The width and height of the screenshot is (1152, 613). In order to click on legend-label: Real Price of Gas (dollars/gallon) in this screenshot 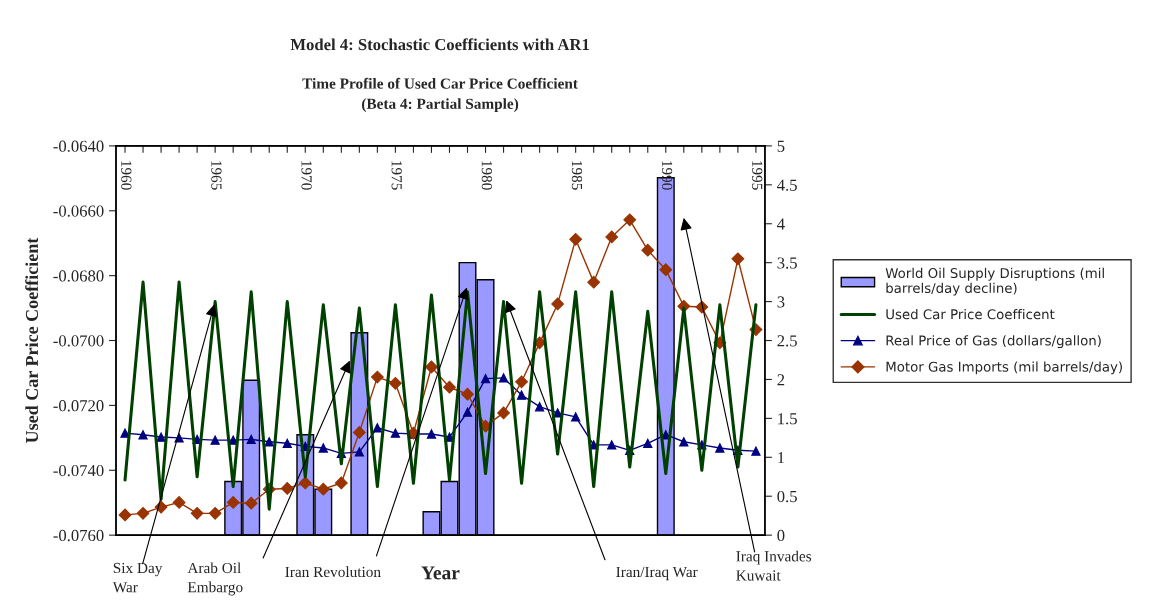, I will do `click(993, 342)`.